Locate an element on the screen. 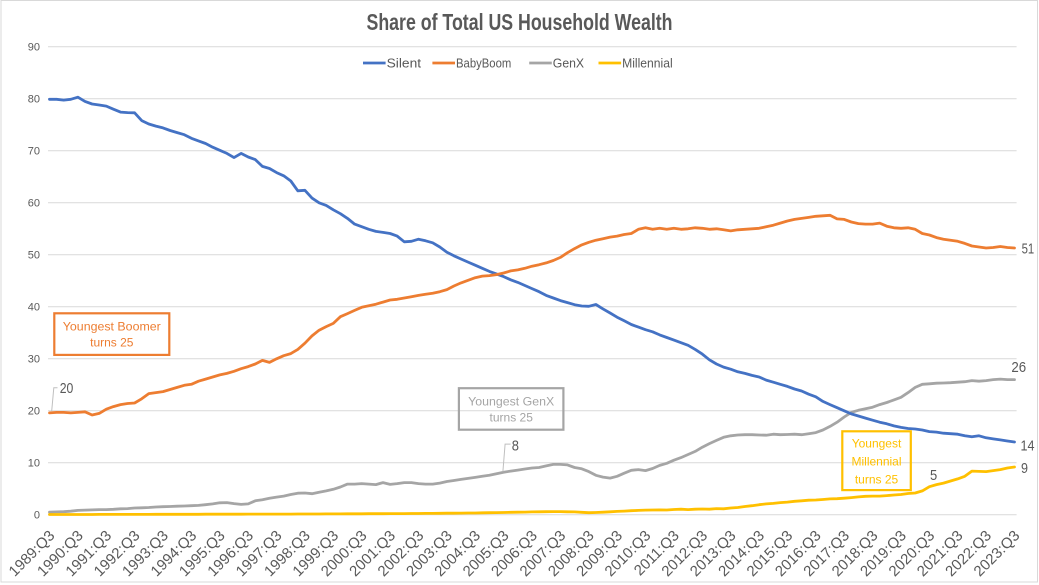 The height and width of the screenshot is (585, 1039). svg-text: 50 is located at coordinates (34, 256).